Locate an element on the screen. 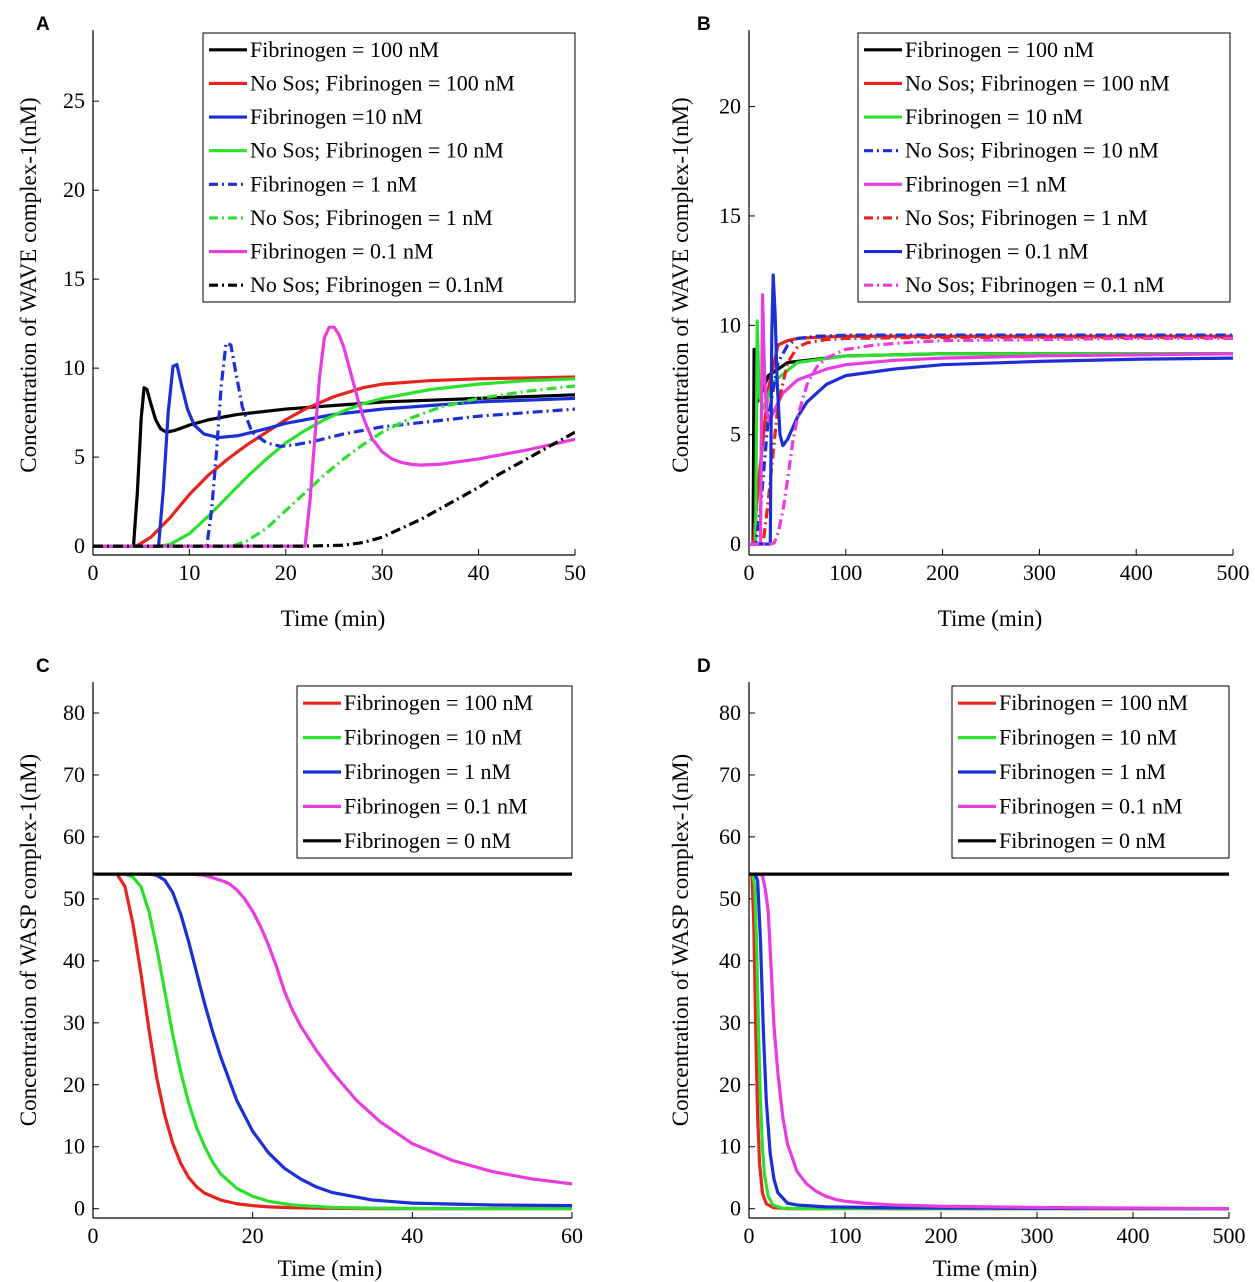  panel-c-y-axis-label: Concentration of WASP complex-1(nM) is located at coordinates (28, 940).